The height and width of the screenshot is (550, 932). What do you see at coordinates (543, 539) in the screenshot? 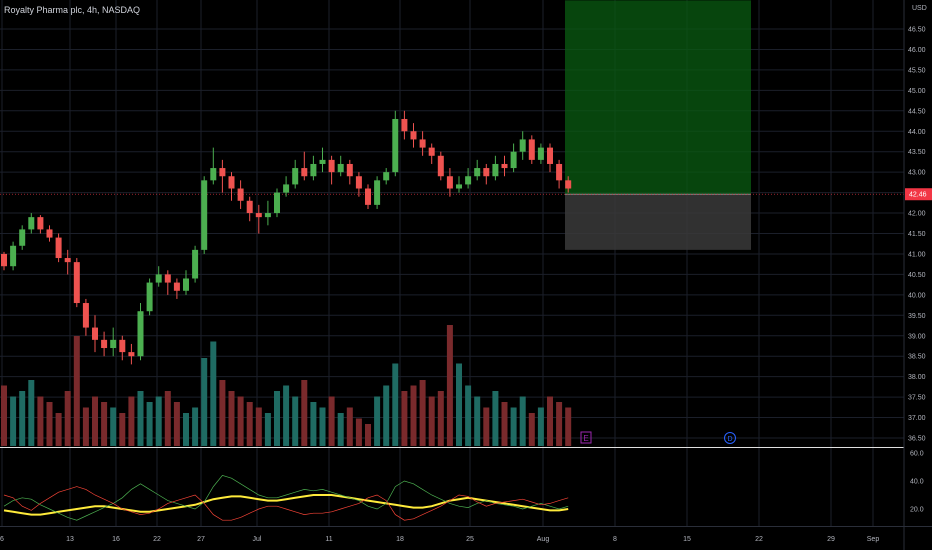
I see `date-tick-label: Aug` at bounding box center [543, 539].